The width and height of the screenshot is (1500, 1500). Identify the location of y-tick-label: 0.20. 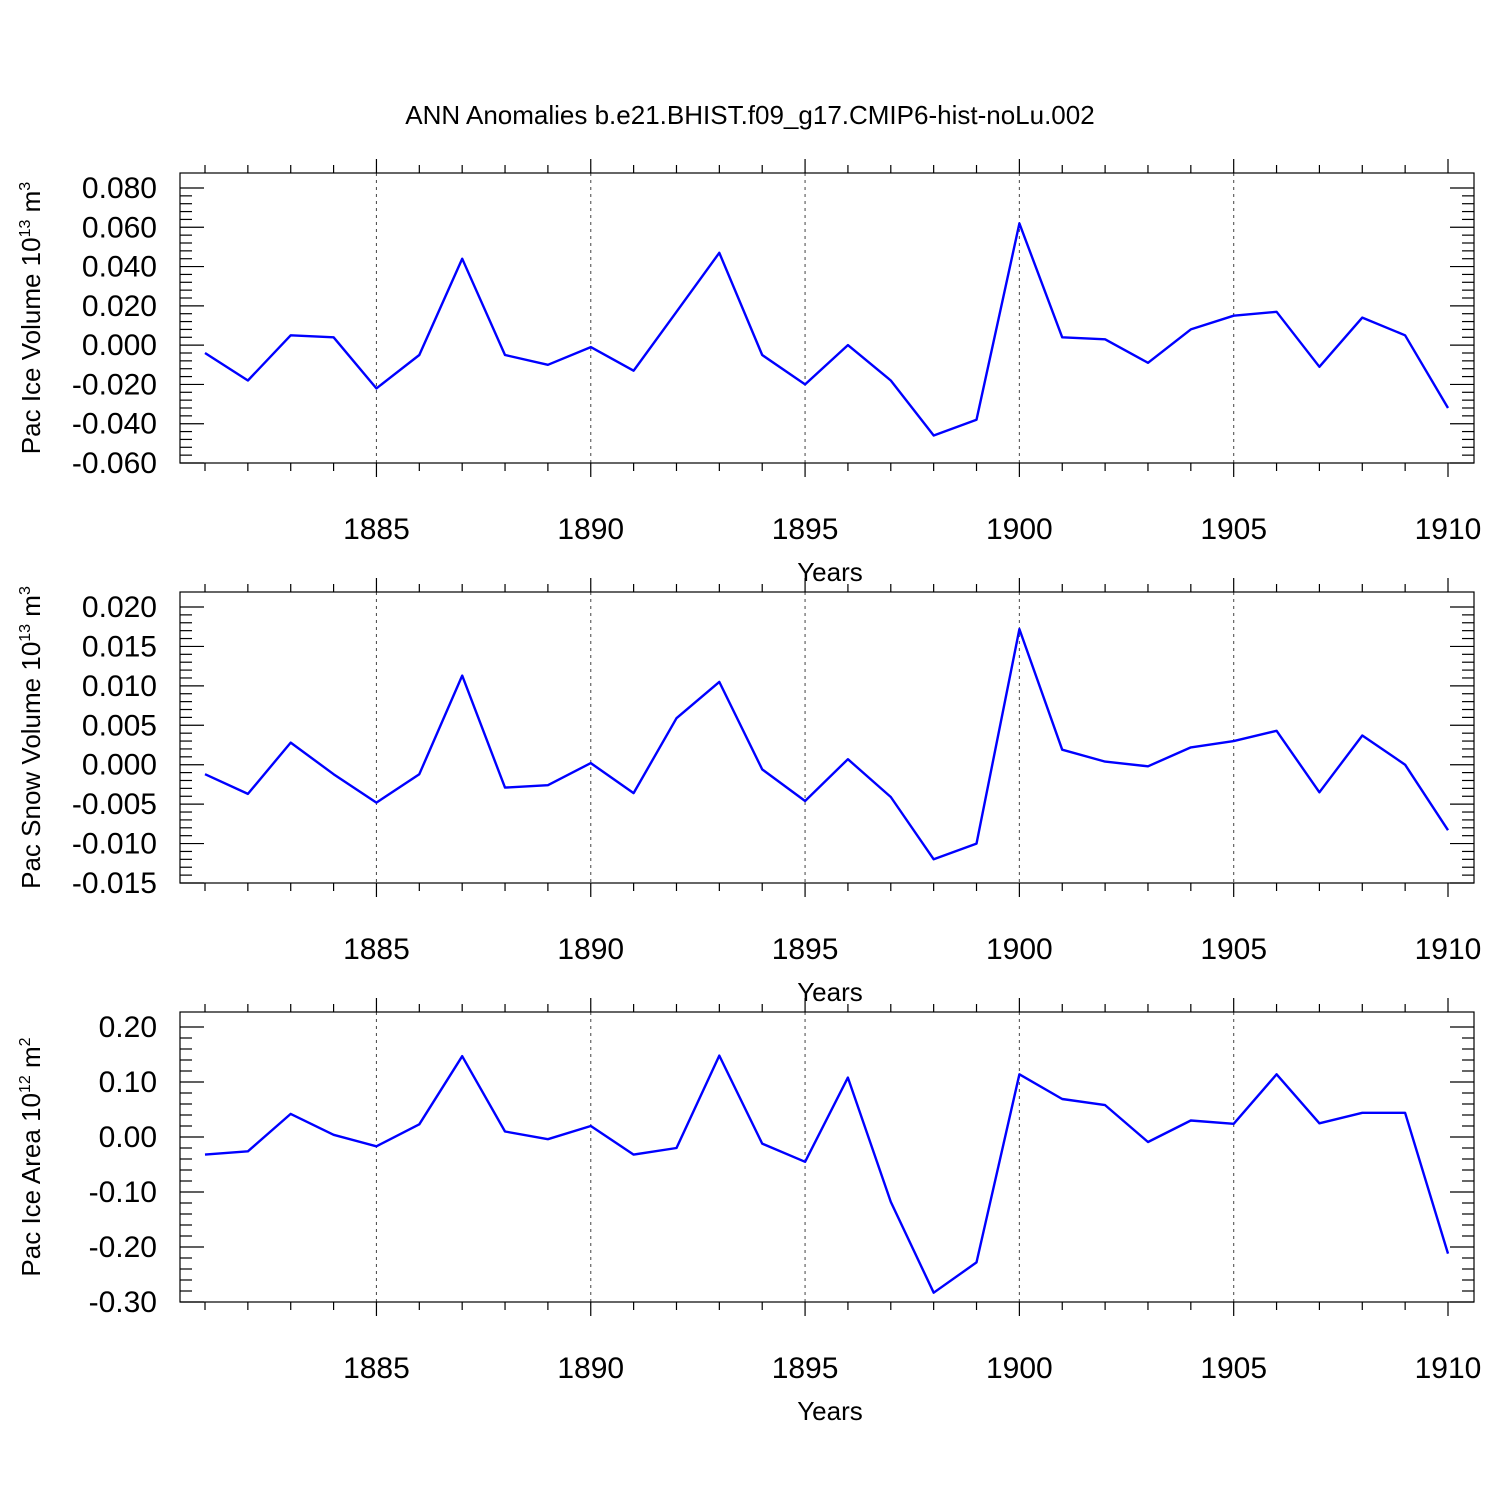
(128, 1027).